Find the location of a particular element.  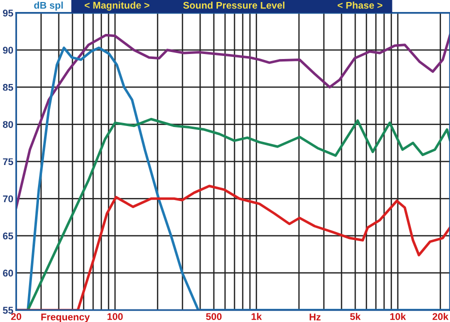

y-tick-label: 75 is located at coordinates (8, 162).